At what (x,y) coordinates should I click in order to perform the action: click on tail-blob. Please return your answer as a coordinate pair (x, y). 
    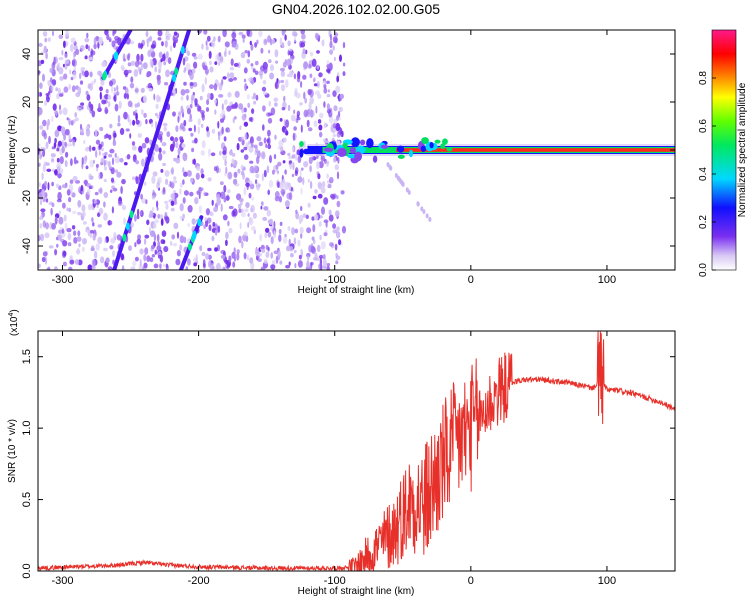
    Looking at the image, I should click on (418, 204).